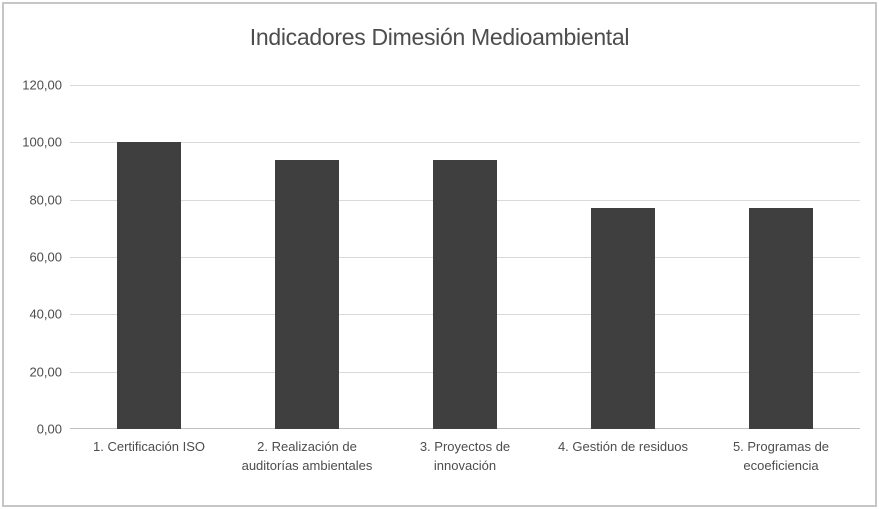 The height and width of the screenshot is (509, 879). I want to click on y-tick-label: 80,00, so click(45, 200).